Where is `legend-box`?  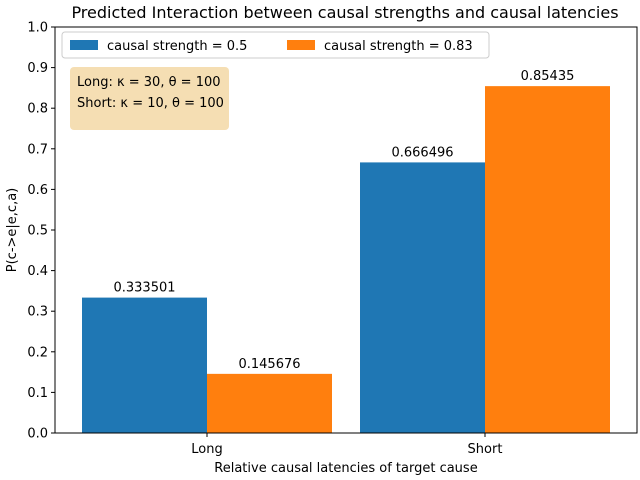 legend-box is located at coordinates (275, 45).